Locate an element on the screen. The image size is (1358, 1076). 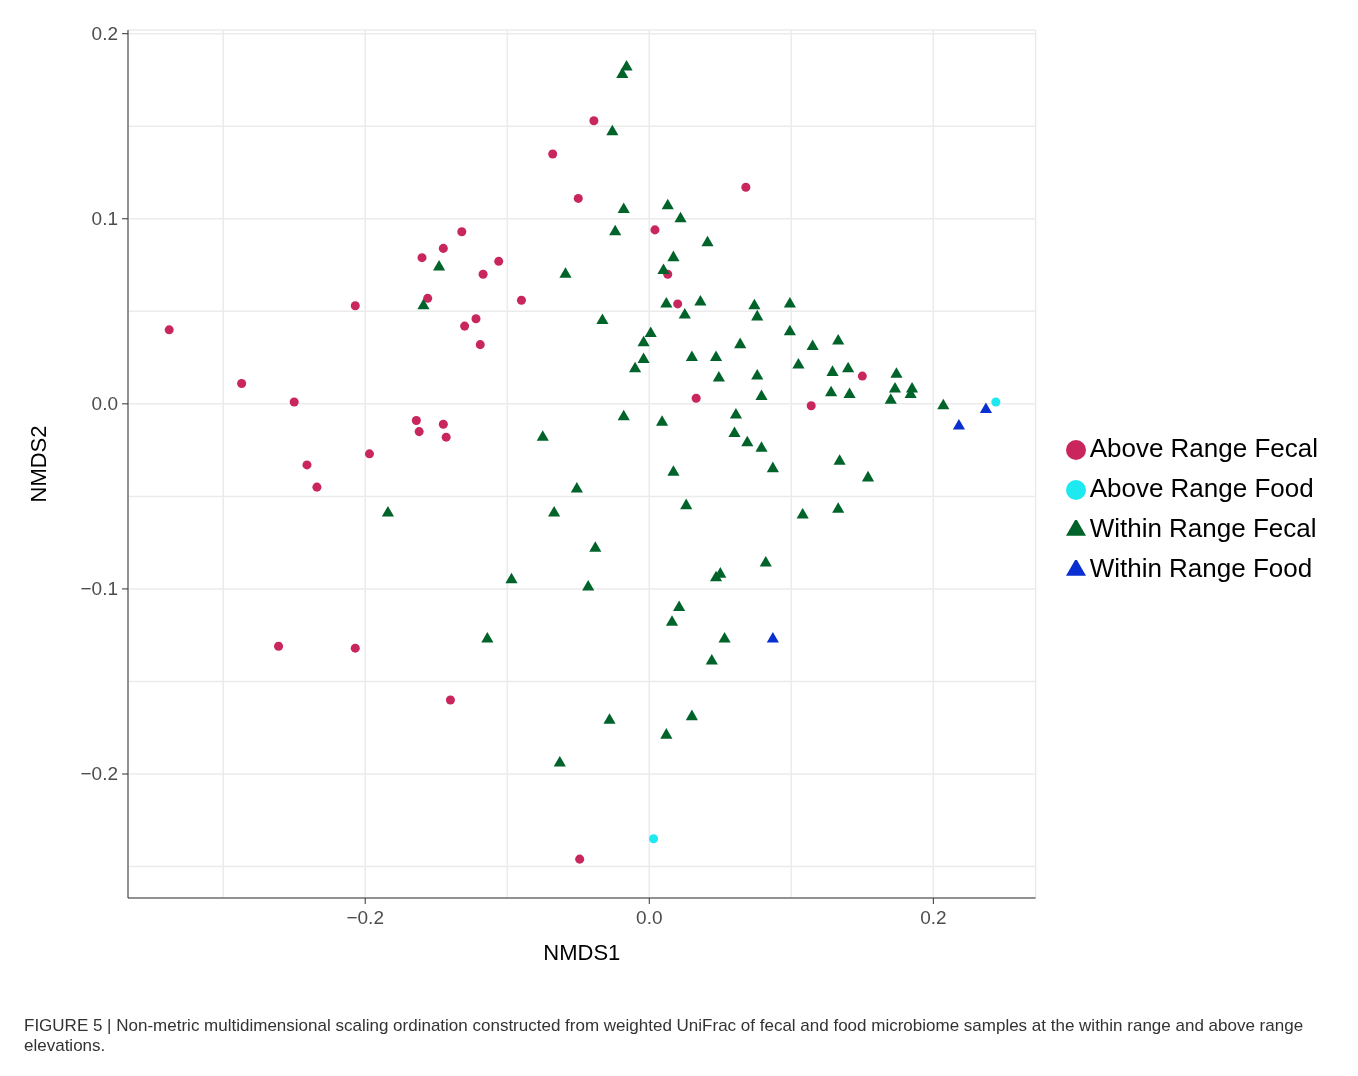
legend-label: Above Range Food is located at coordinates (1201, 488).